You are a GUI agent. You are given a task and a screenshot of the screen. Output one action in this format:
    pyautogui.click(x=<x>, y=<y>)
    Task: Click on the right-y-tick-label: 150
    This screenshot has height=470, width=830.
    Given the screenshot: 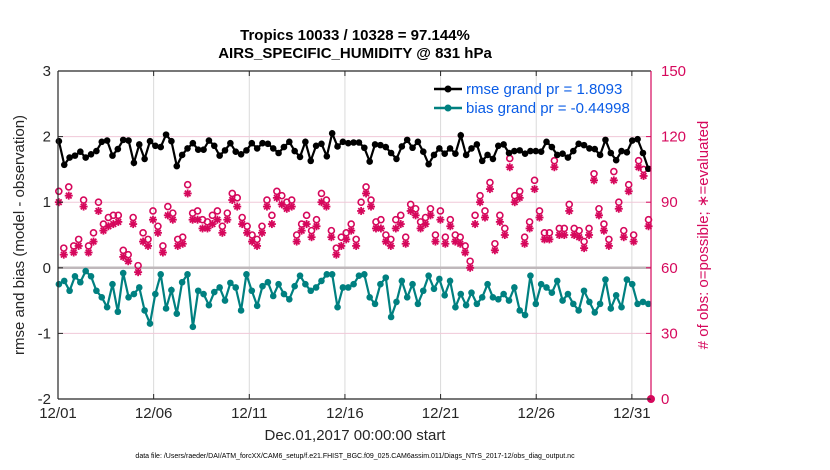 What is the action you would take?
    pyautogui.click(x=673, y=71)
    